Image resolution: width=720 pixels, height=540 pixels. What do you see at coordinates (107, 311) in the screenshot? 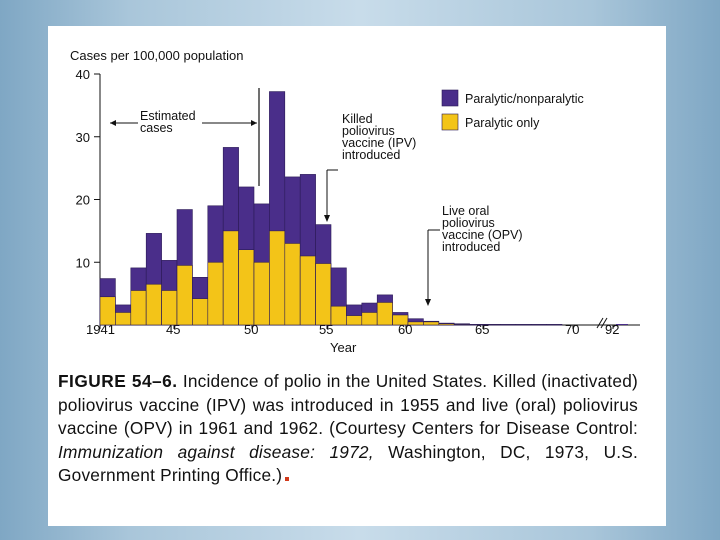
I see `bar-paralytic-1941` at bounding box center [107, 311].